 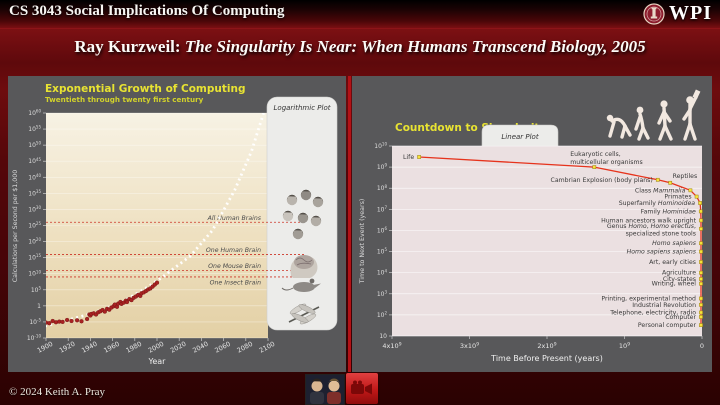 I want to click on video-camera-button, so click(x=362, y=388).